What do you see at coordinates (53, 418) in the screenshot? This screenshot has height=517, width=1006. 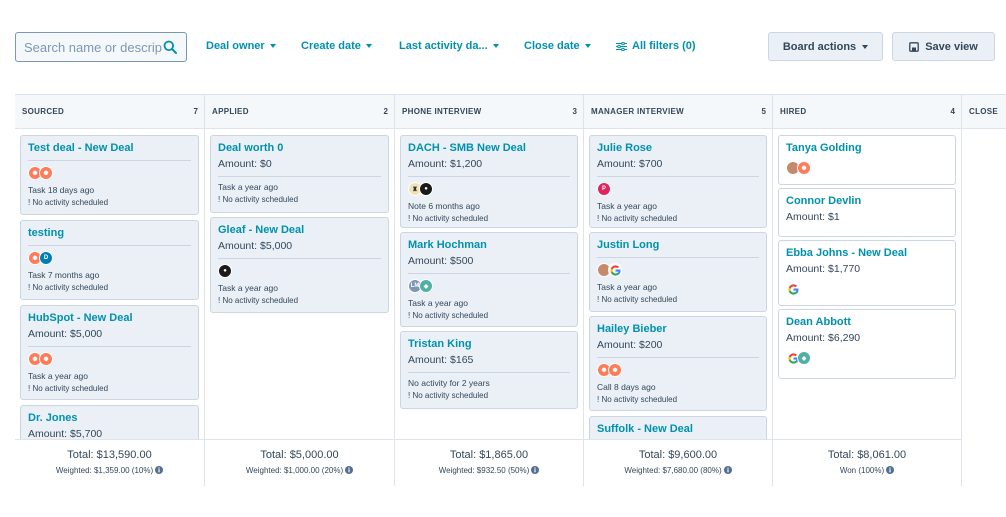 I see `deal-title: Dr. Jones` at bounding box center [53, 418].